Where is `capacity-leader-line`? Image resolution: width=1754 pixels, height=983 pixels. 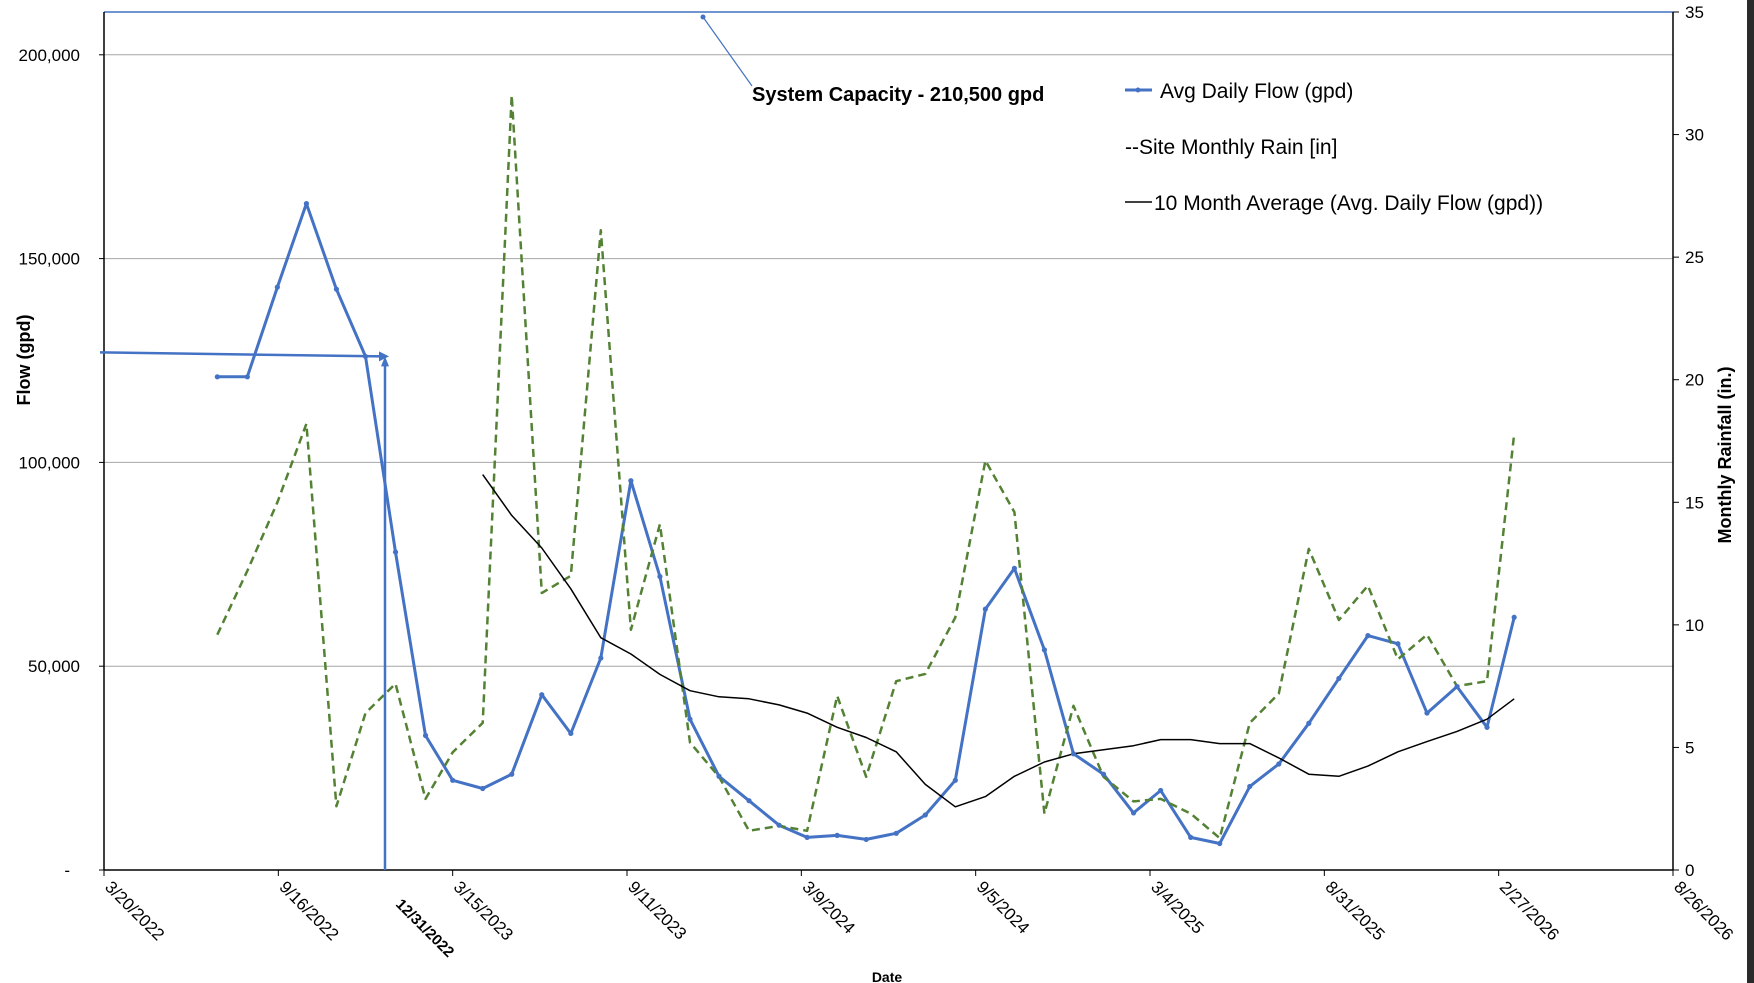 capacity-leader-line is located at coordinates (727, 51).